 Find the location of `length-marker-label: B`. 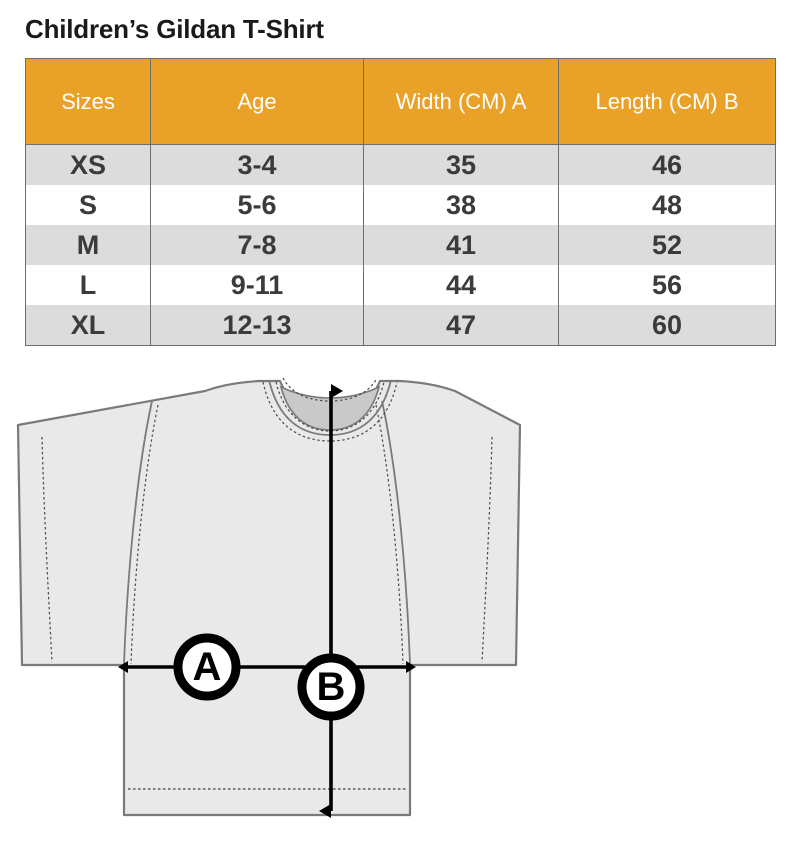

length-marker-label: B is located at coordinates (331, 687).